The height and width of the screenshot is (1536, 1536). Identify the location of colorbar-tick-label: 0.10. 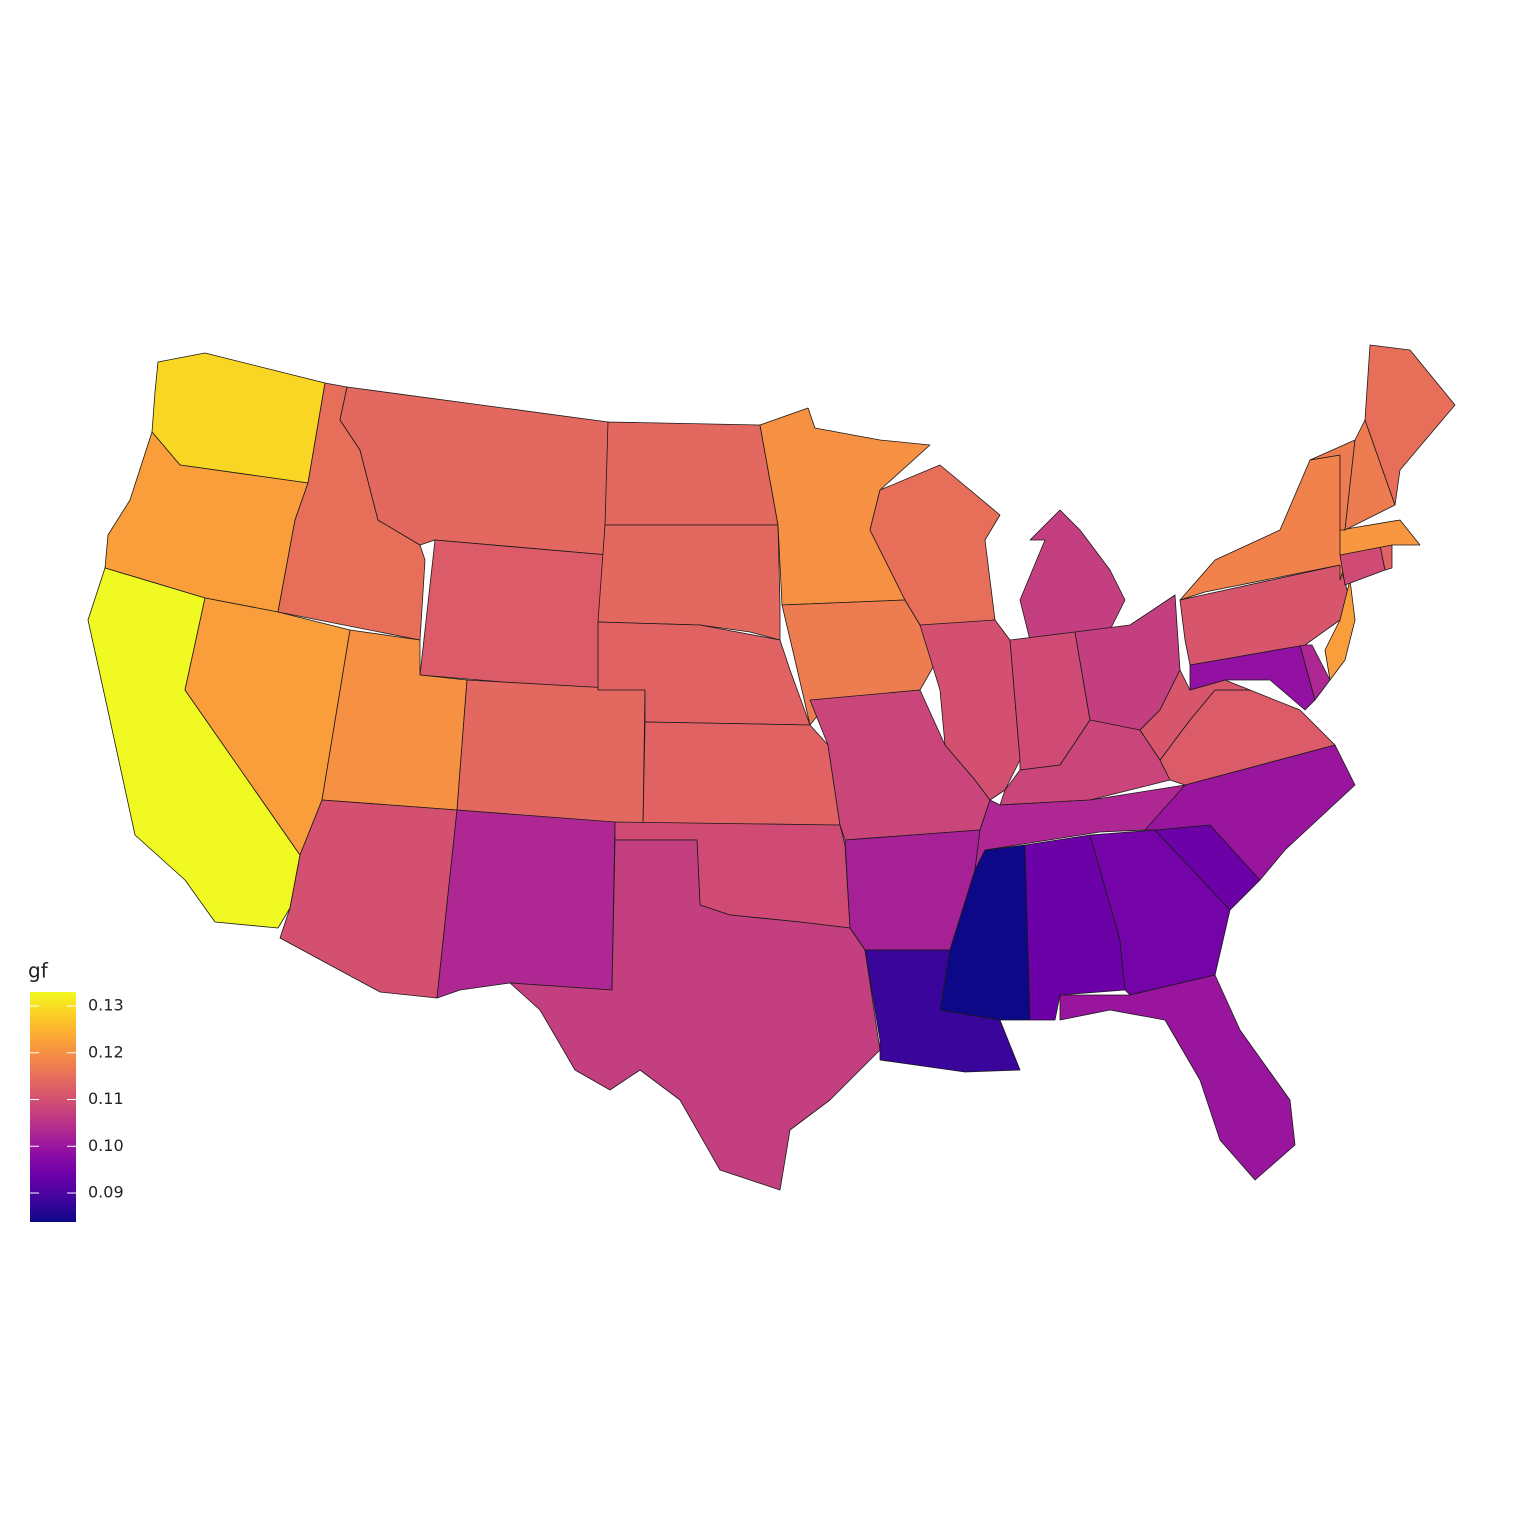
(106, 1145).